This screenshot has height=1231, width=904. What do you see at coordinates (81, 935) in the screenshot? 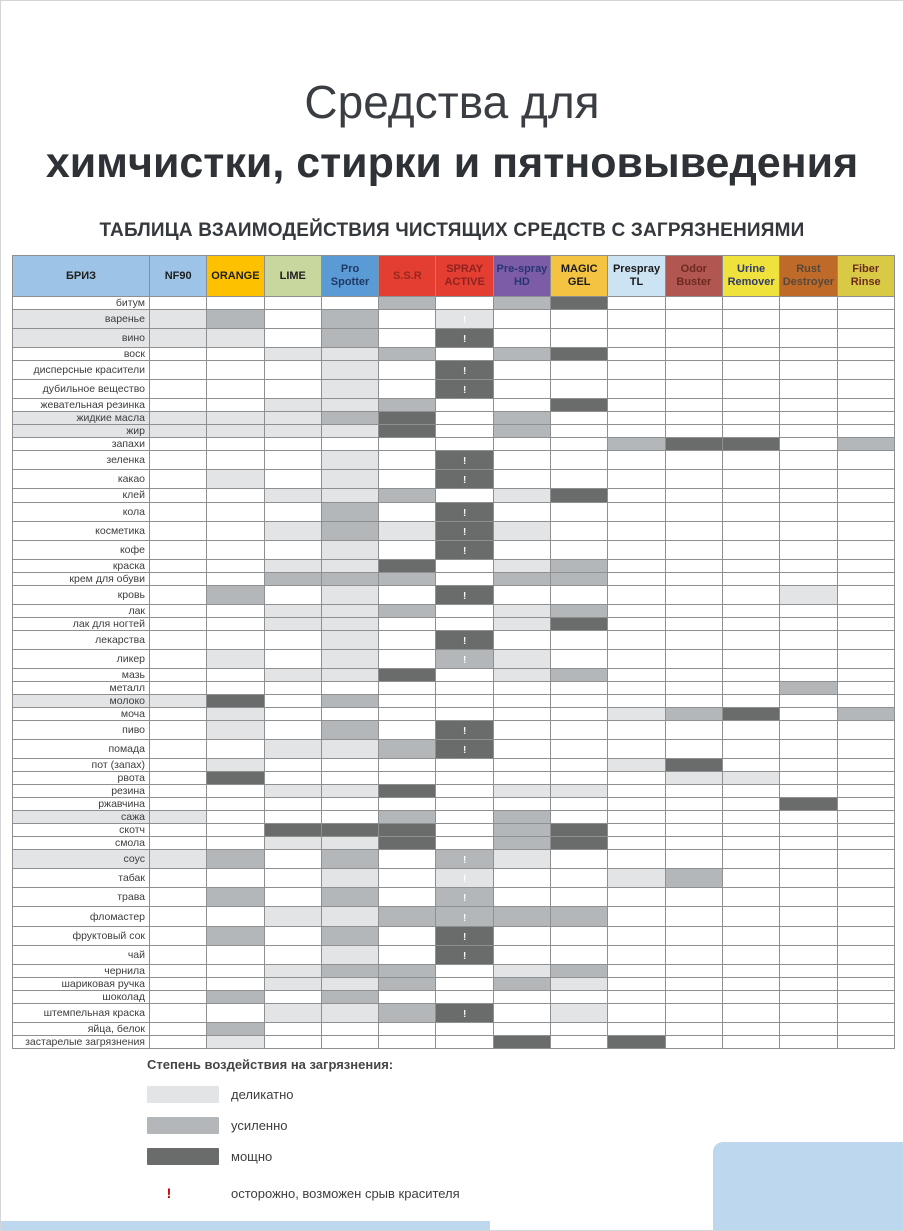
I see `row-label: фруктовый сок` at bounding box center [81, 935].